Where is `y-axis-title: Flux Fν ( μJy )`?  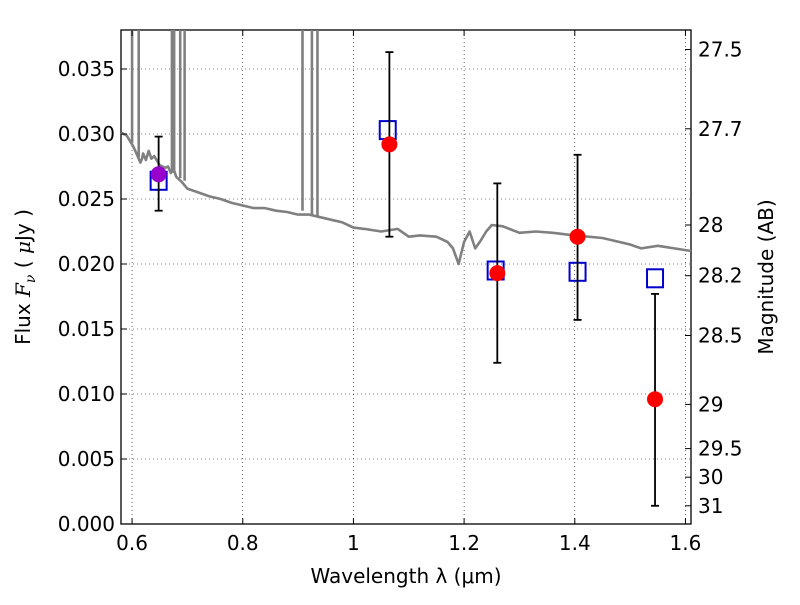 y-axis-title: Flux Fν ( μJy ) is located at coordinates (25, 277).